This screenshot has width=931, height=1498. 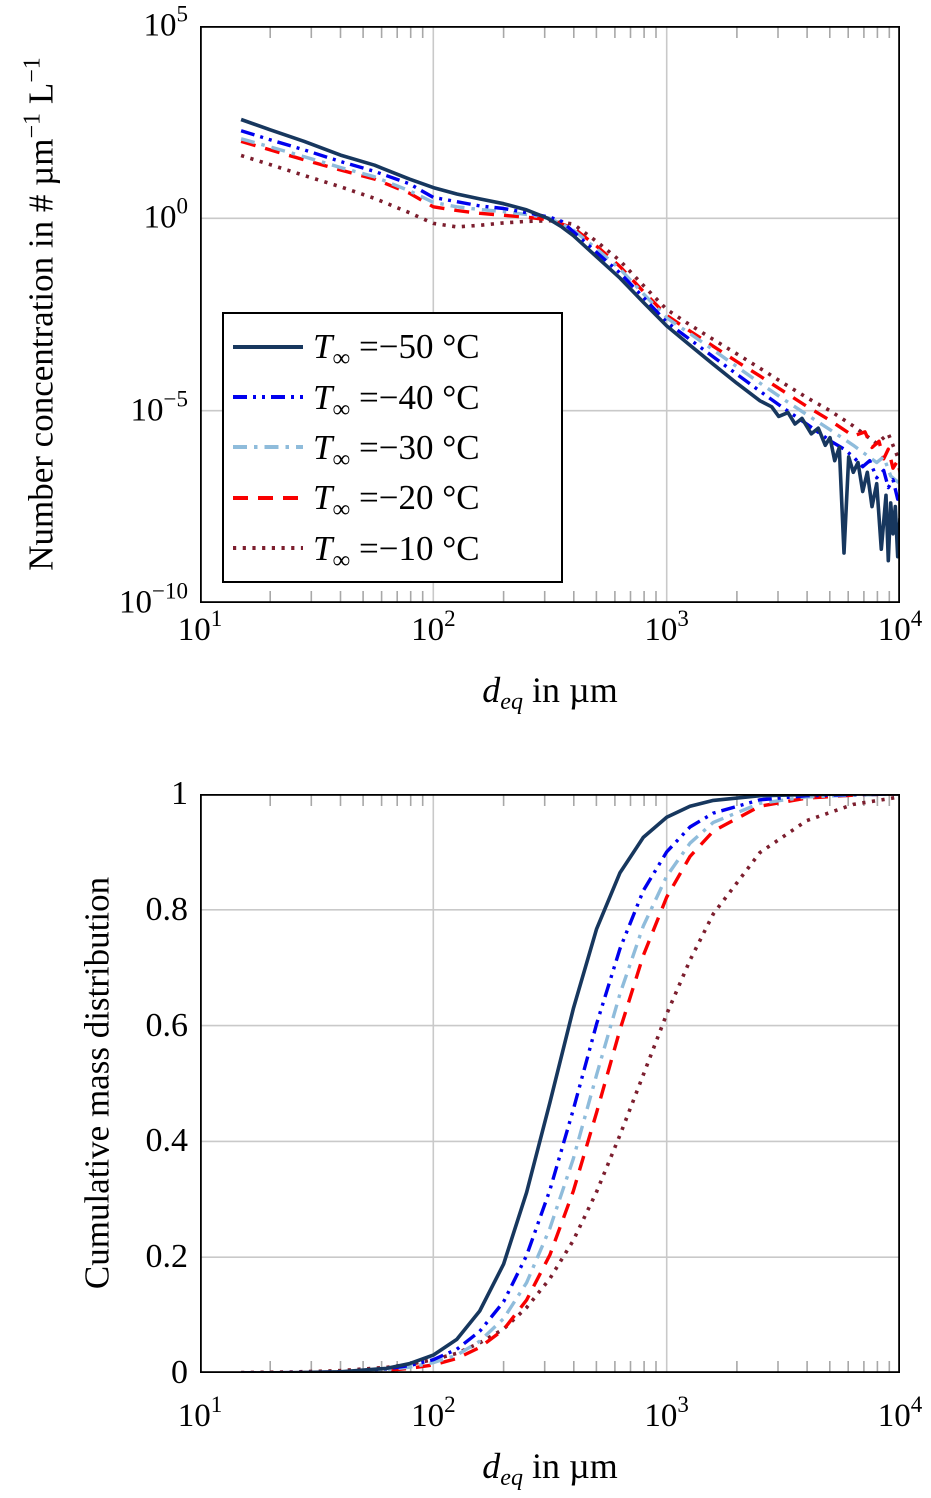 What do you see at coordinates (32, 125) in the screenshot?
I see `y1-label-sup1: −1` at bounding box center [32, 125].